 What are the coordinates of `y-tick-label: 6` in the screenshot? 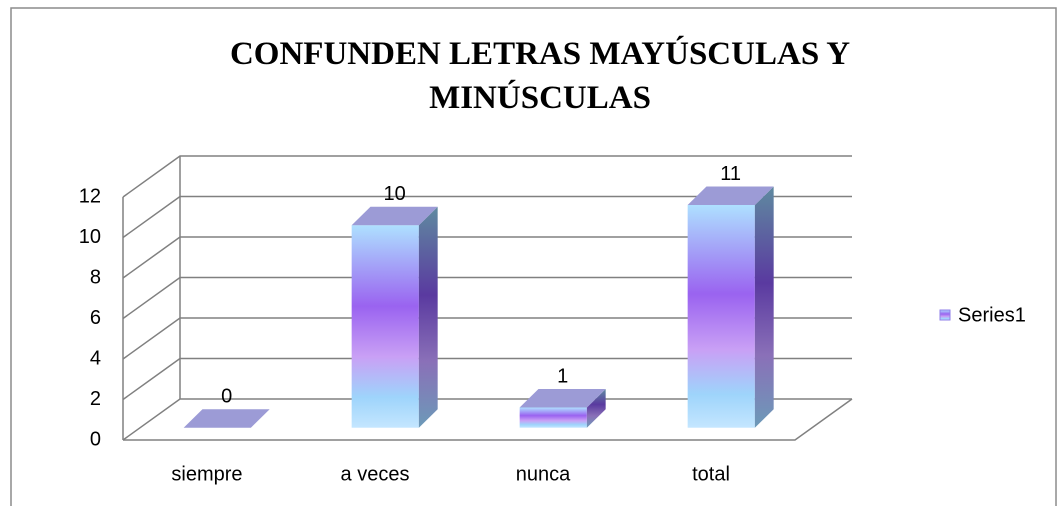 It's located at (95, 318).